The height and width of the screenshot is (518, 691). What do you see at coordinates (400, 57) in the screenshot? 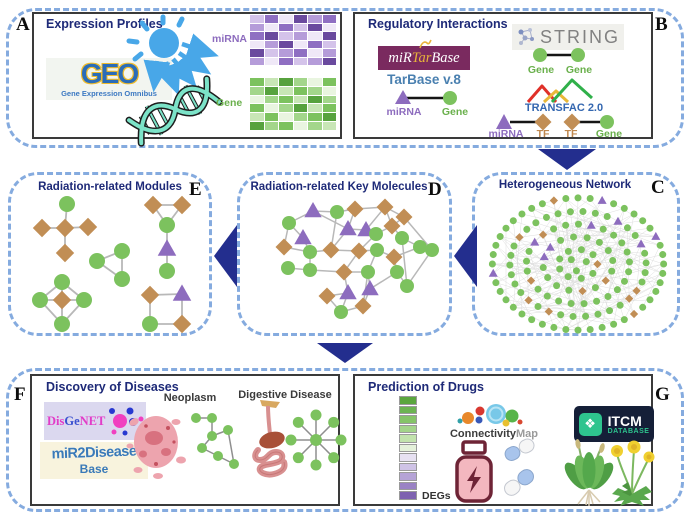
I see `mirtarbase-mir: miR` at bounding box center [400, 57].